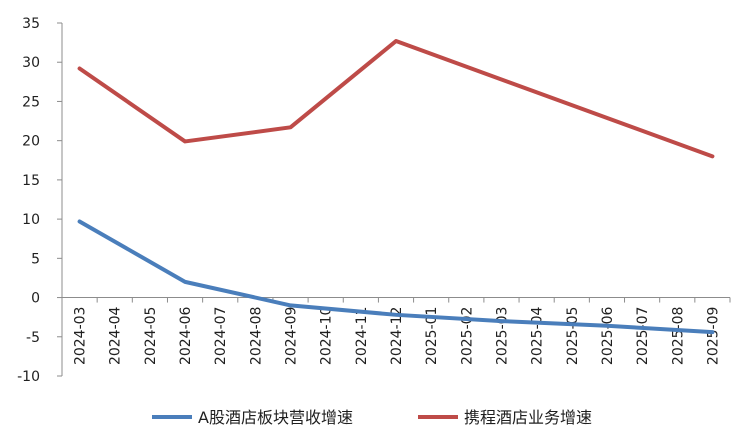  What do you see at coordinates (292, 336) in the screenshot?
I see `x-tick-label: 2024-09` at bounding box center [292, 336].